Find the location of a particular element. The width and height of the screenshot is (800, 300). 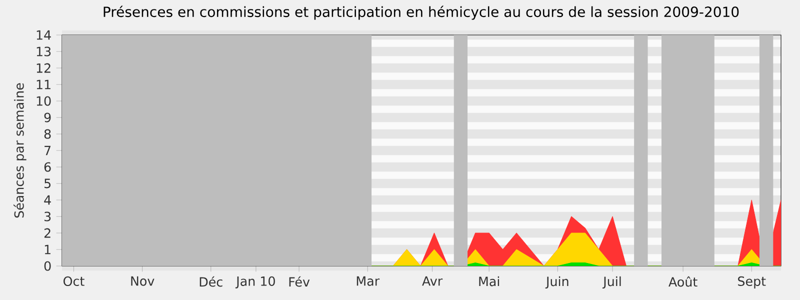

y-axis-title: Séances par semaine is located at coordinates (20, 150).